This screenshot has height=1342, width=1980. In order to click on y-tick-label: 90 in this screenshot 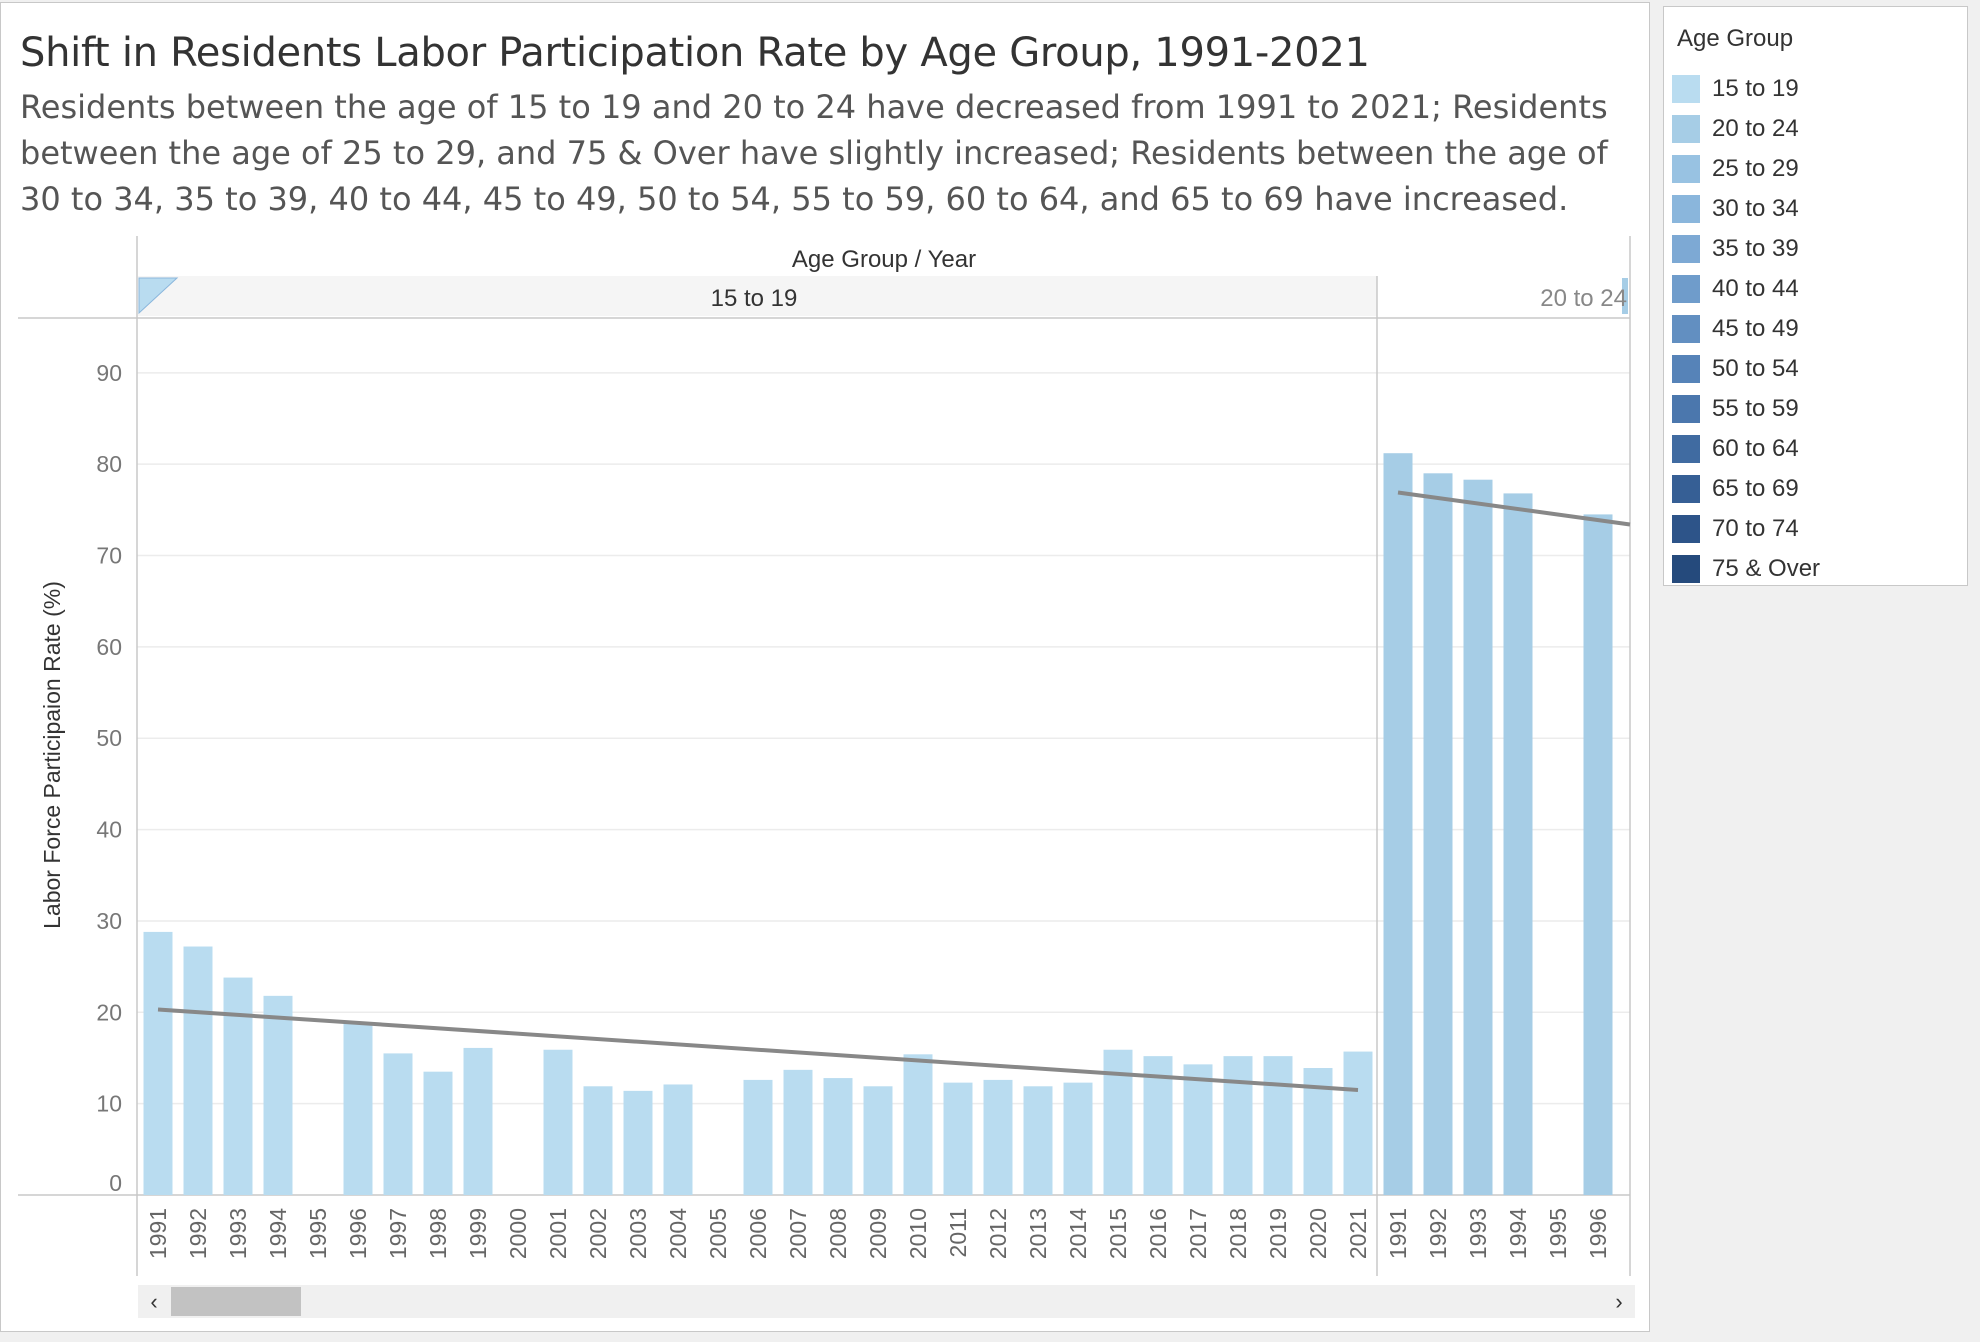, I will do `click(109, 373)`.